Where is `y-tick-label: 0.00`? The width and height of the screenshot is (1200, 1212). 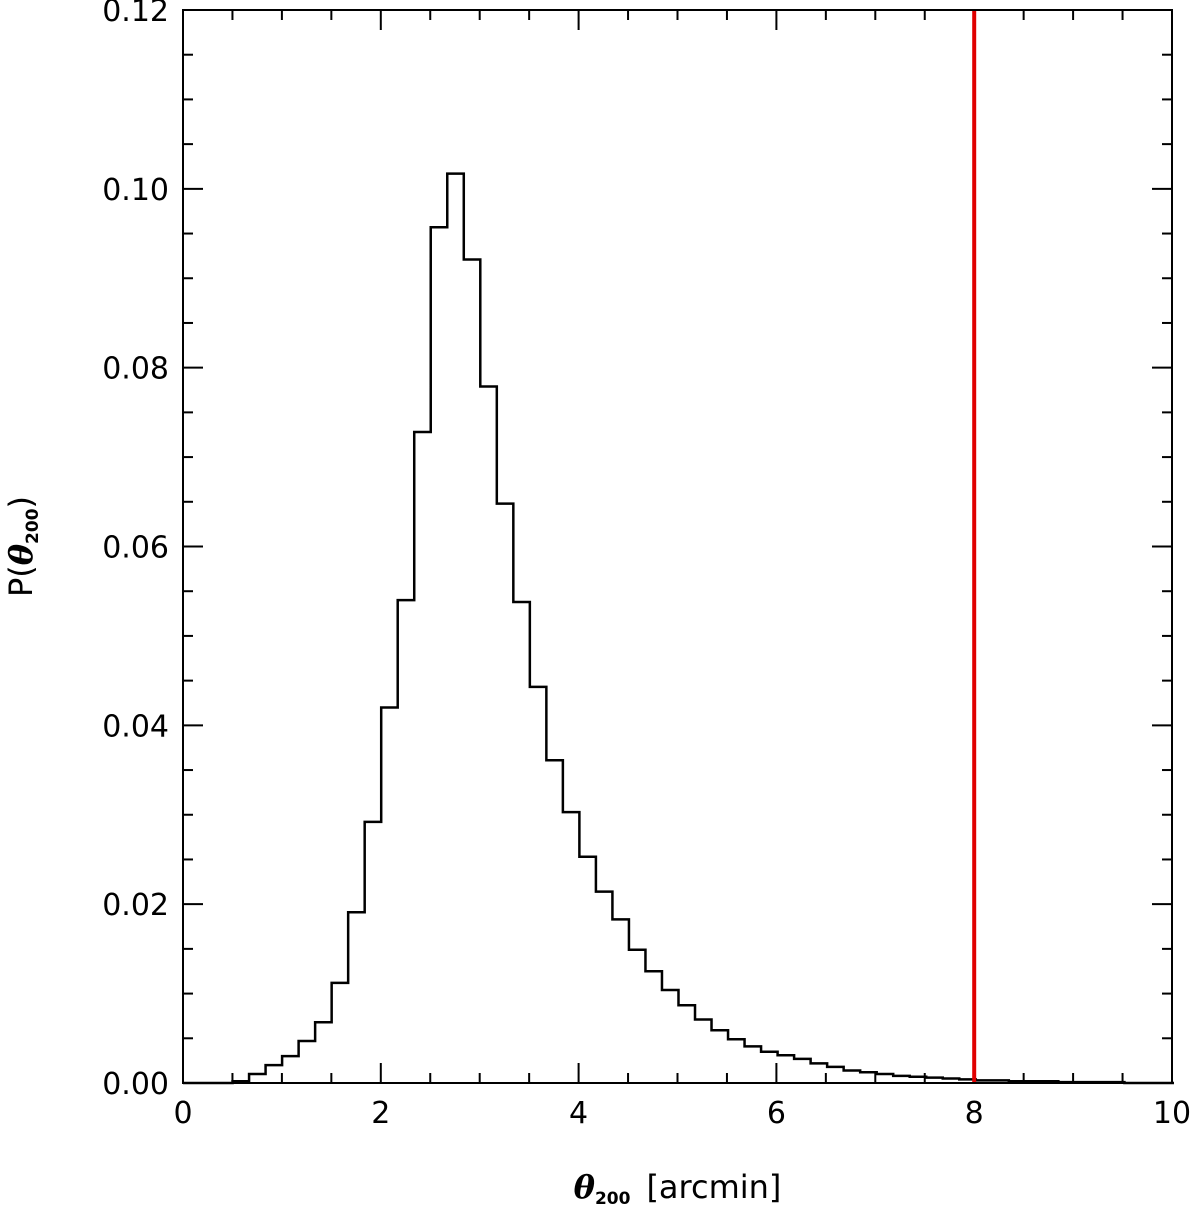
y-tick-label: 0.00 is located at coordinates (135, 1084).